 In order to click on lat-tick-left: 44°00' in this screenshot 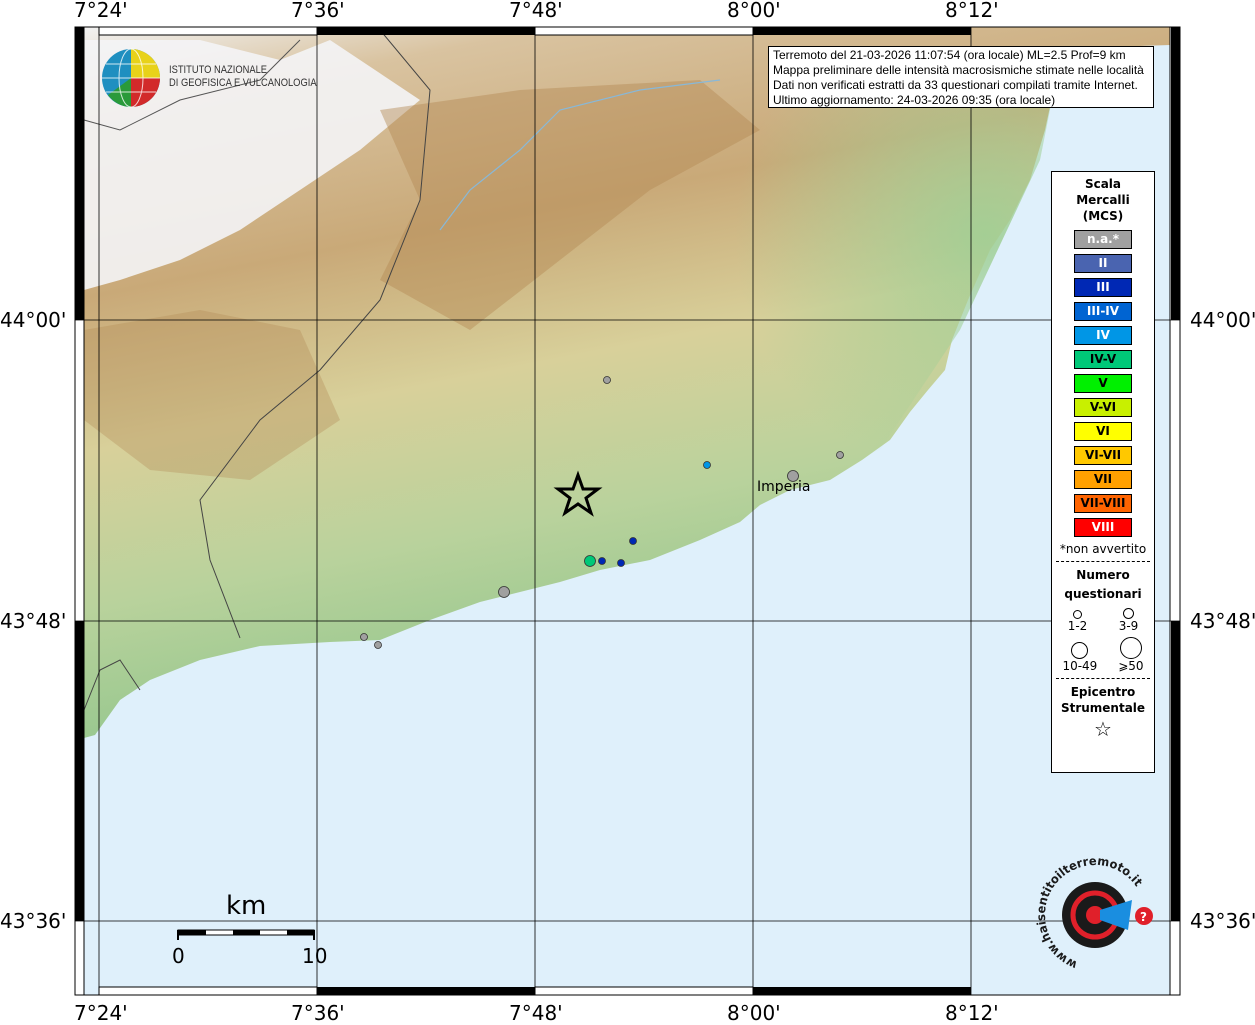, I will do `click(33, 320)`.